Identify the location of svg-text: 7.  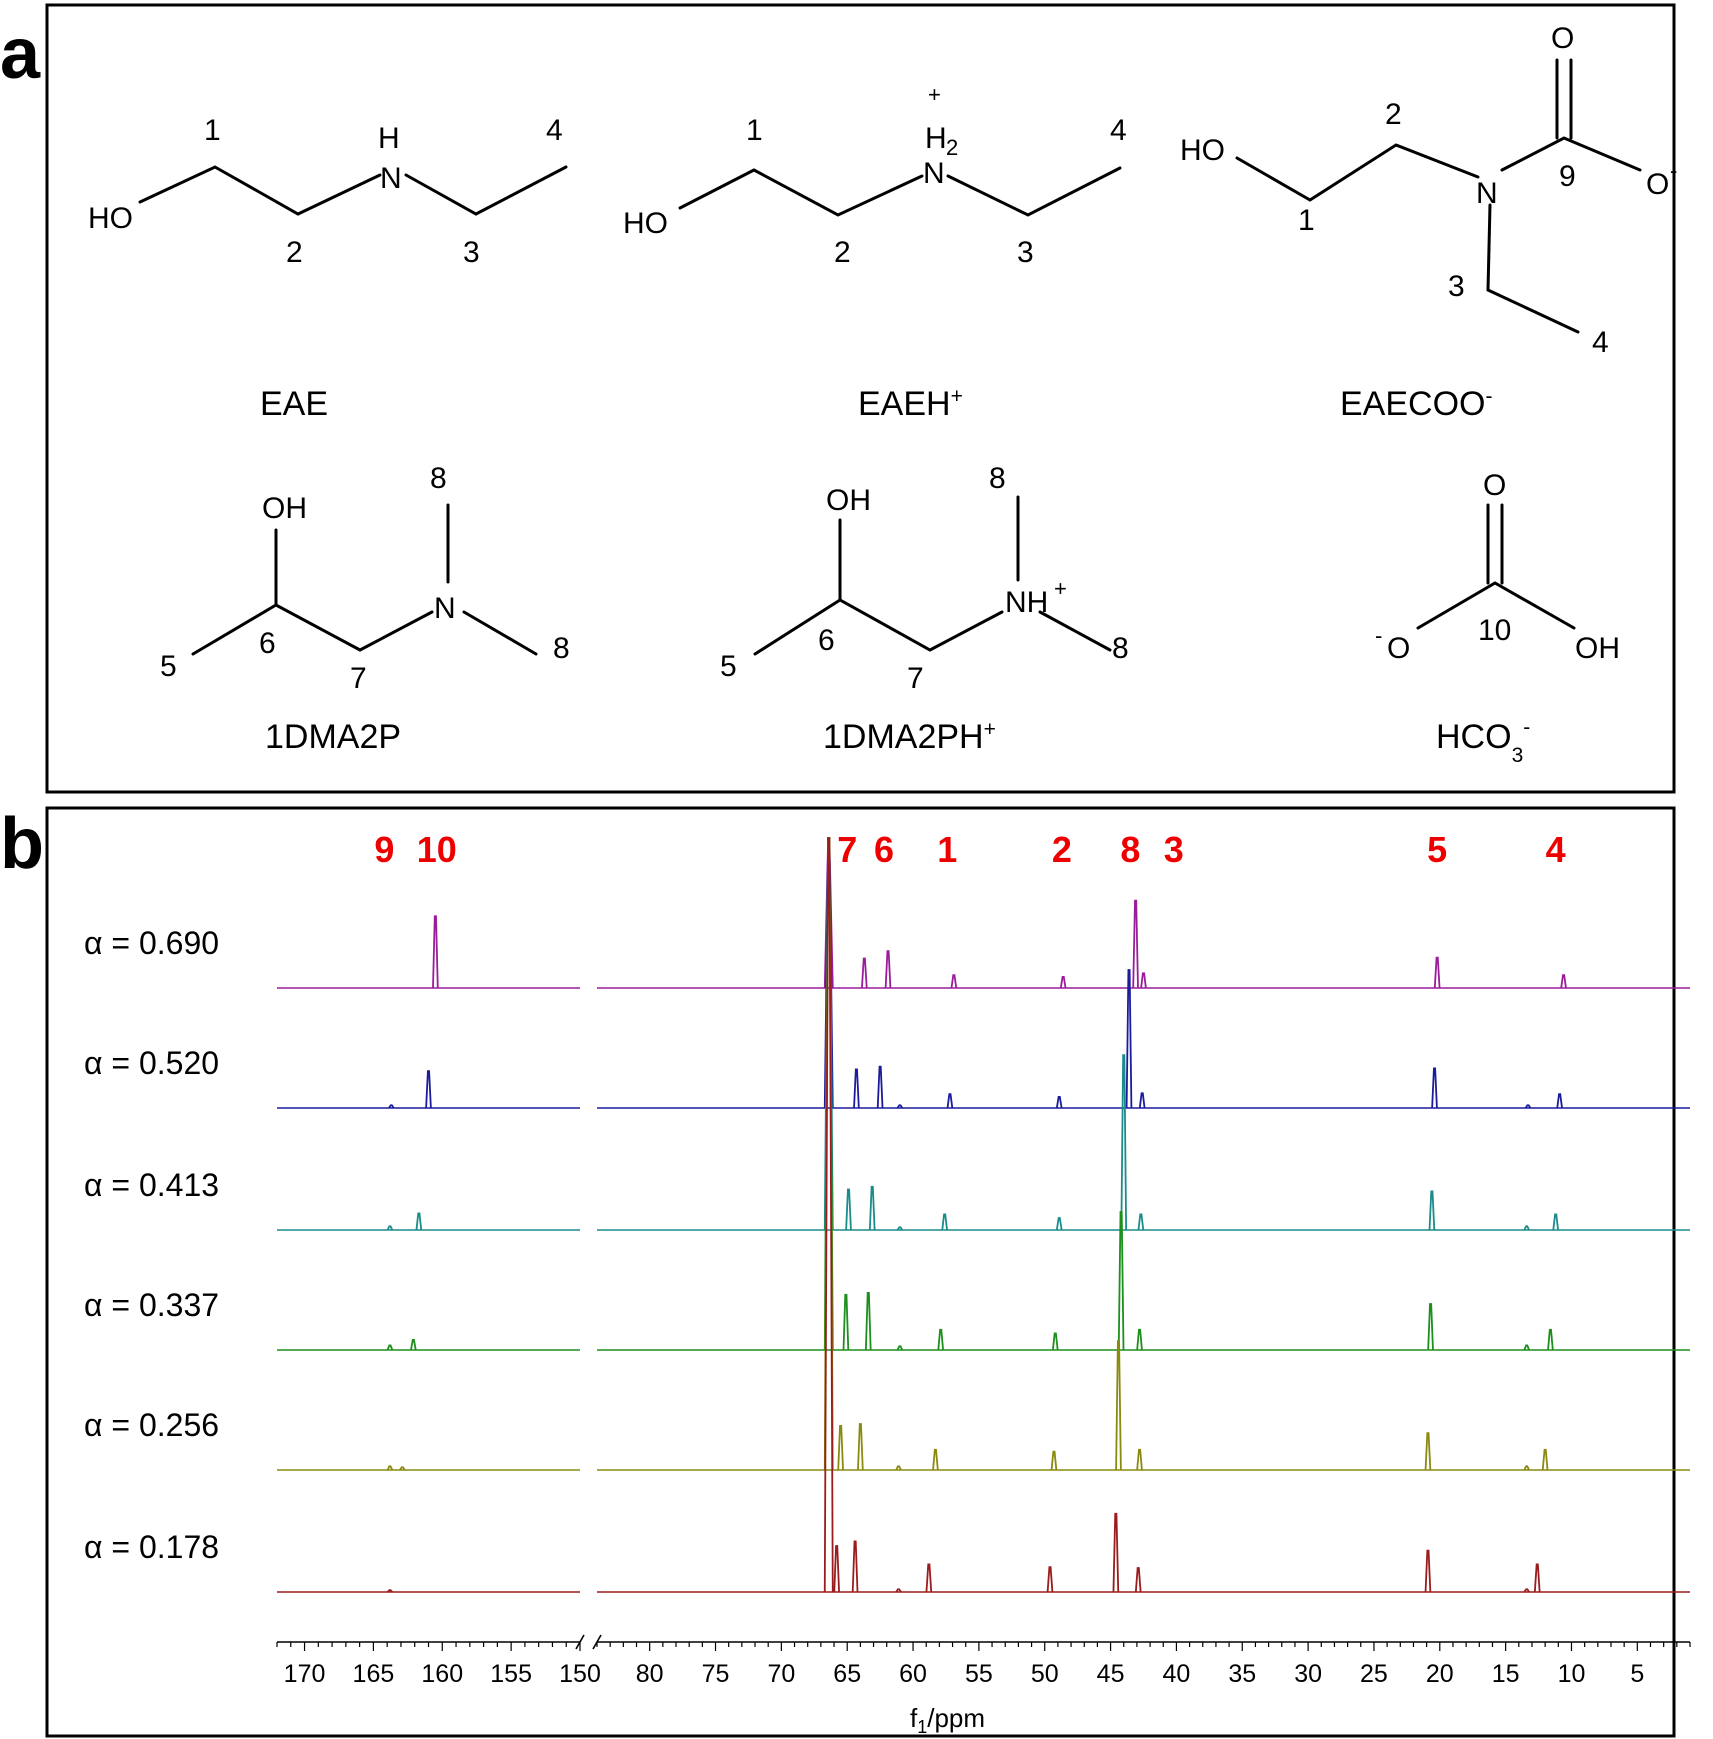
(915, 678).